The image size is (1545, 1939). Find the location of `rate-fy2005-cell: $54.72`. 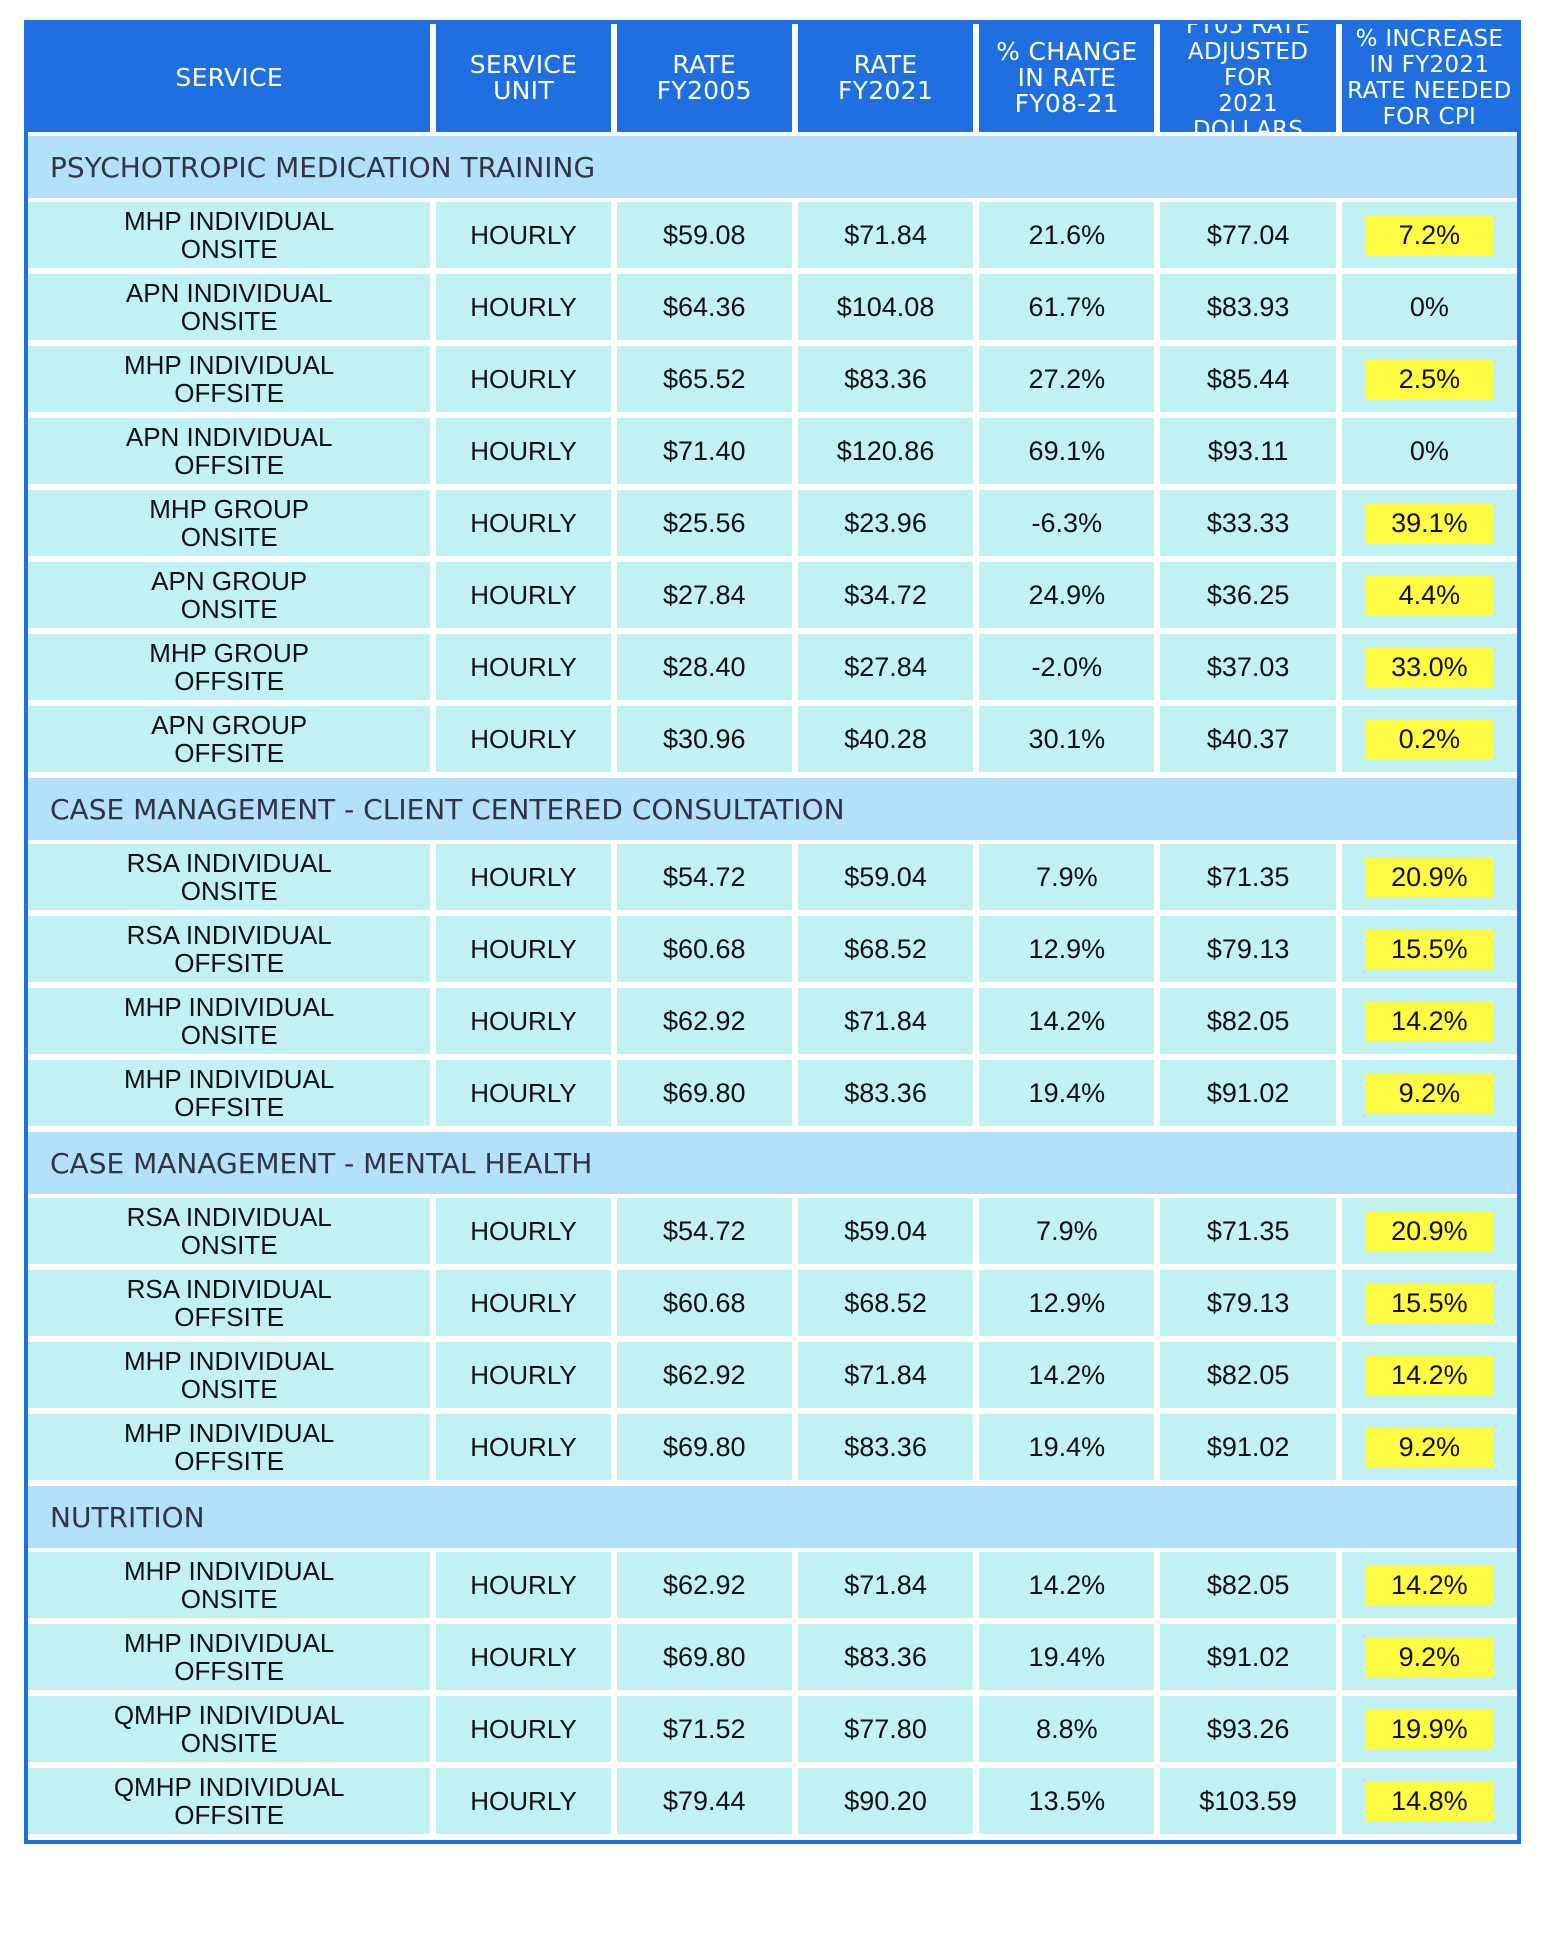

rate-fy2005-cell: $54.72 is located at coordinates (704, 1231).